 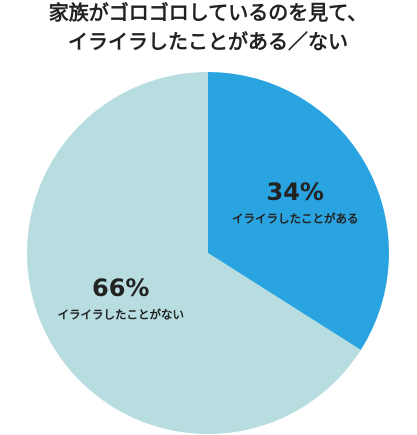 What do you see at coordinates (120, 288) in the screenshot?
I see `value-label: 66%` at bounding box center [120, 288].